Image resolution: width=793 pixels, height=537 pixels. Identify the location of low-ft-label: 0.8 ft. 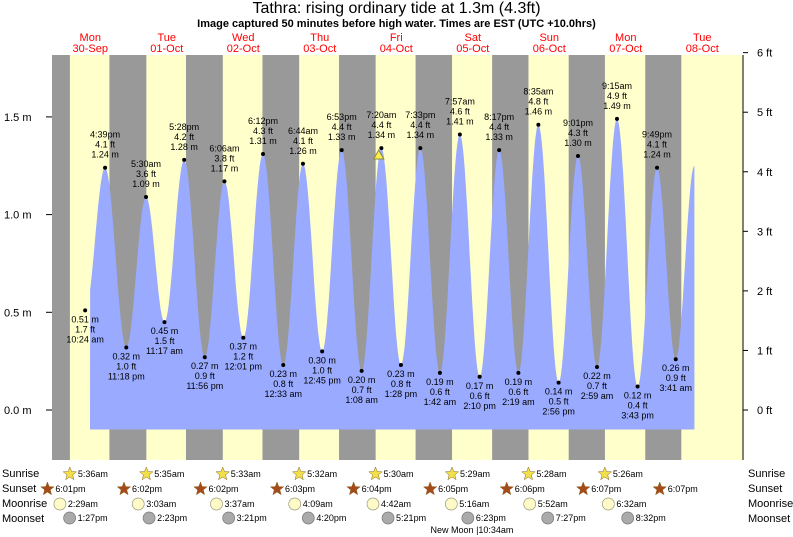
(283, 384).